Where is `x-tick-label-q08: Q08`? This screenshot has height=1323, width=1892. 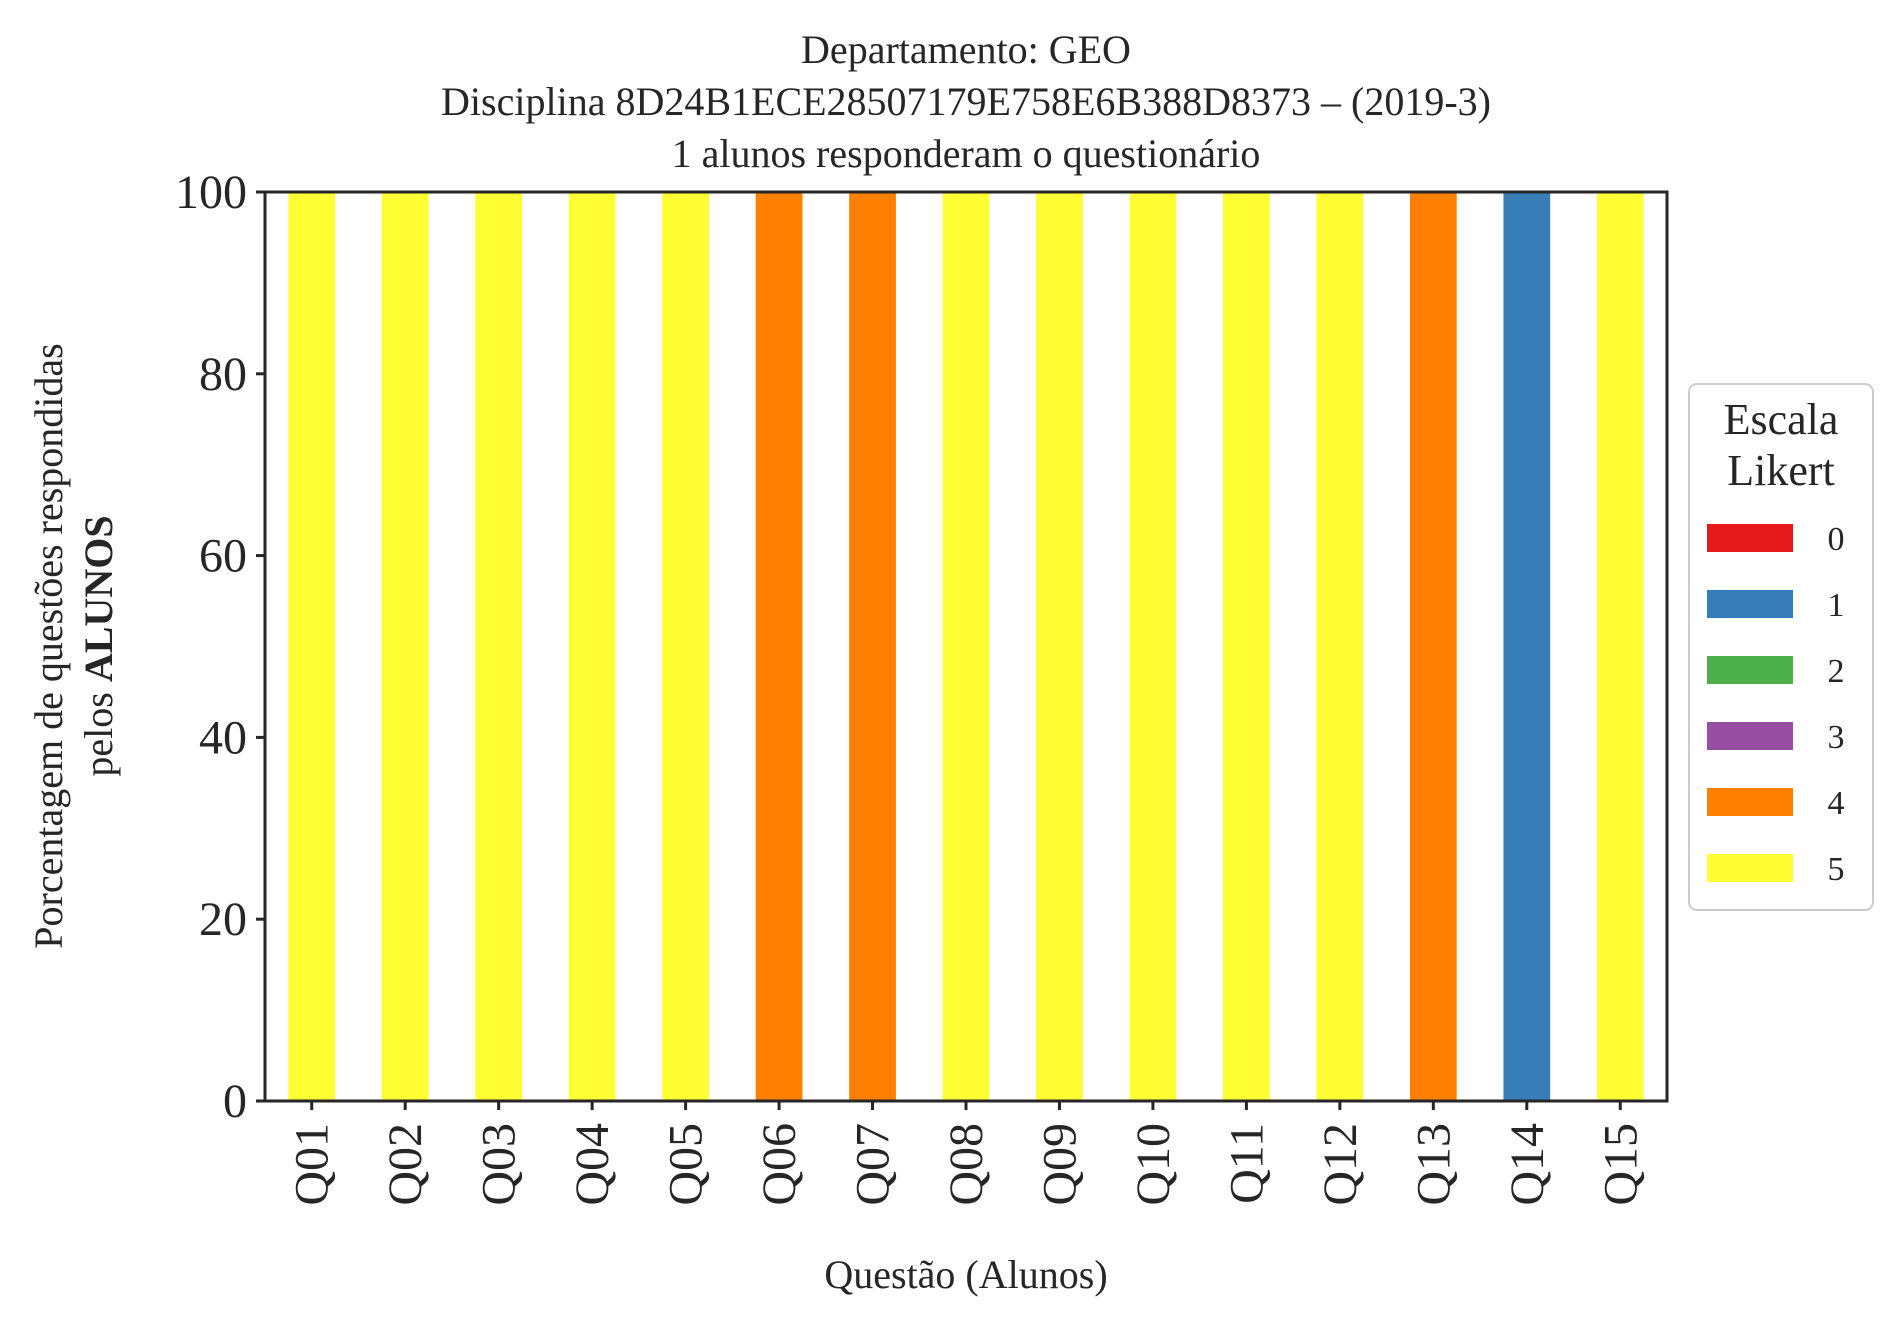
x-tick-label-q08: Q08 is located at coordinates (966, 1164).